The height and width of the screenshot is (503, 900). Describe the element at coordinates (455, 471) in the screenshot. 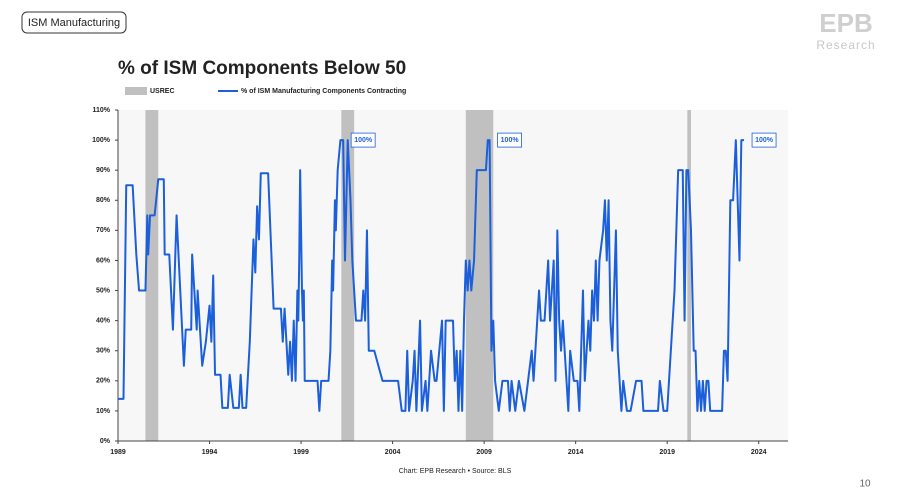

I see `source: Chart: EPB Research • Source: BLS` at that location.